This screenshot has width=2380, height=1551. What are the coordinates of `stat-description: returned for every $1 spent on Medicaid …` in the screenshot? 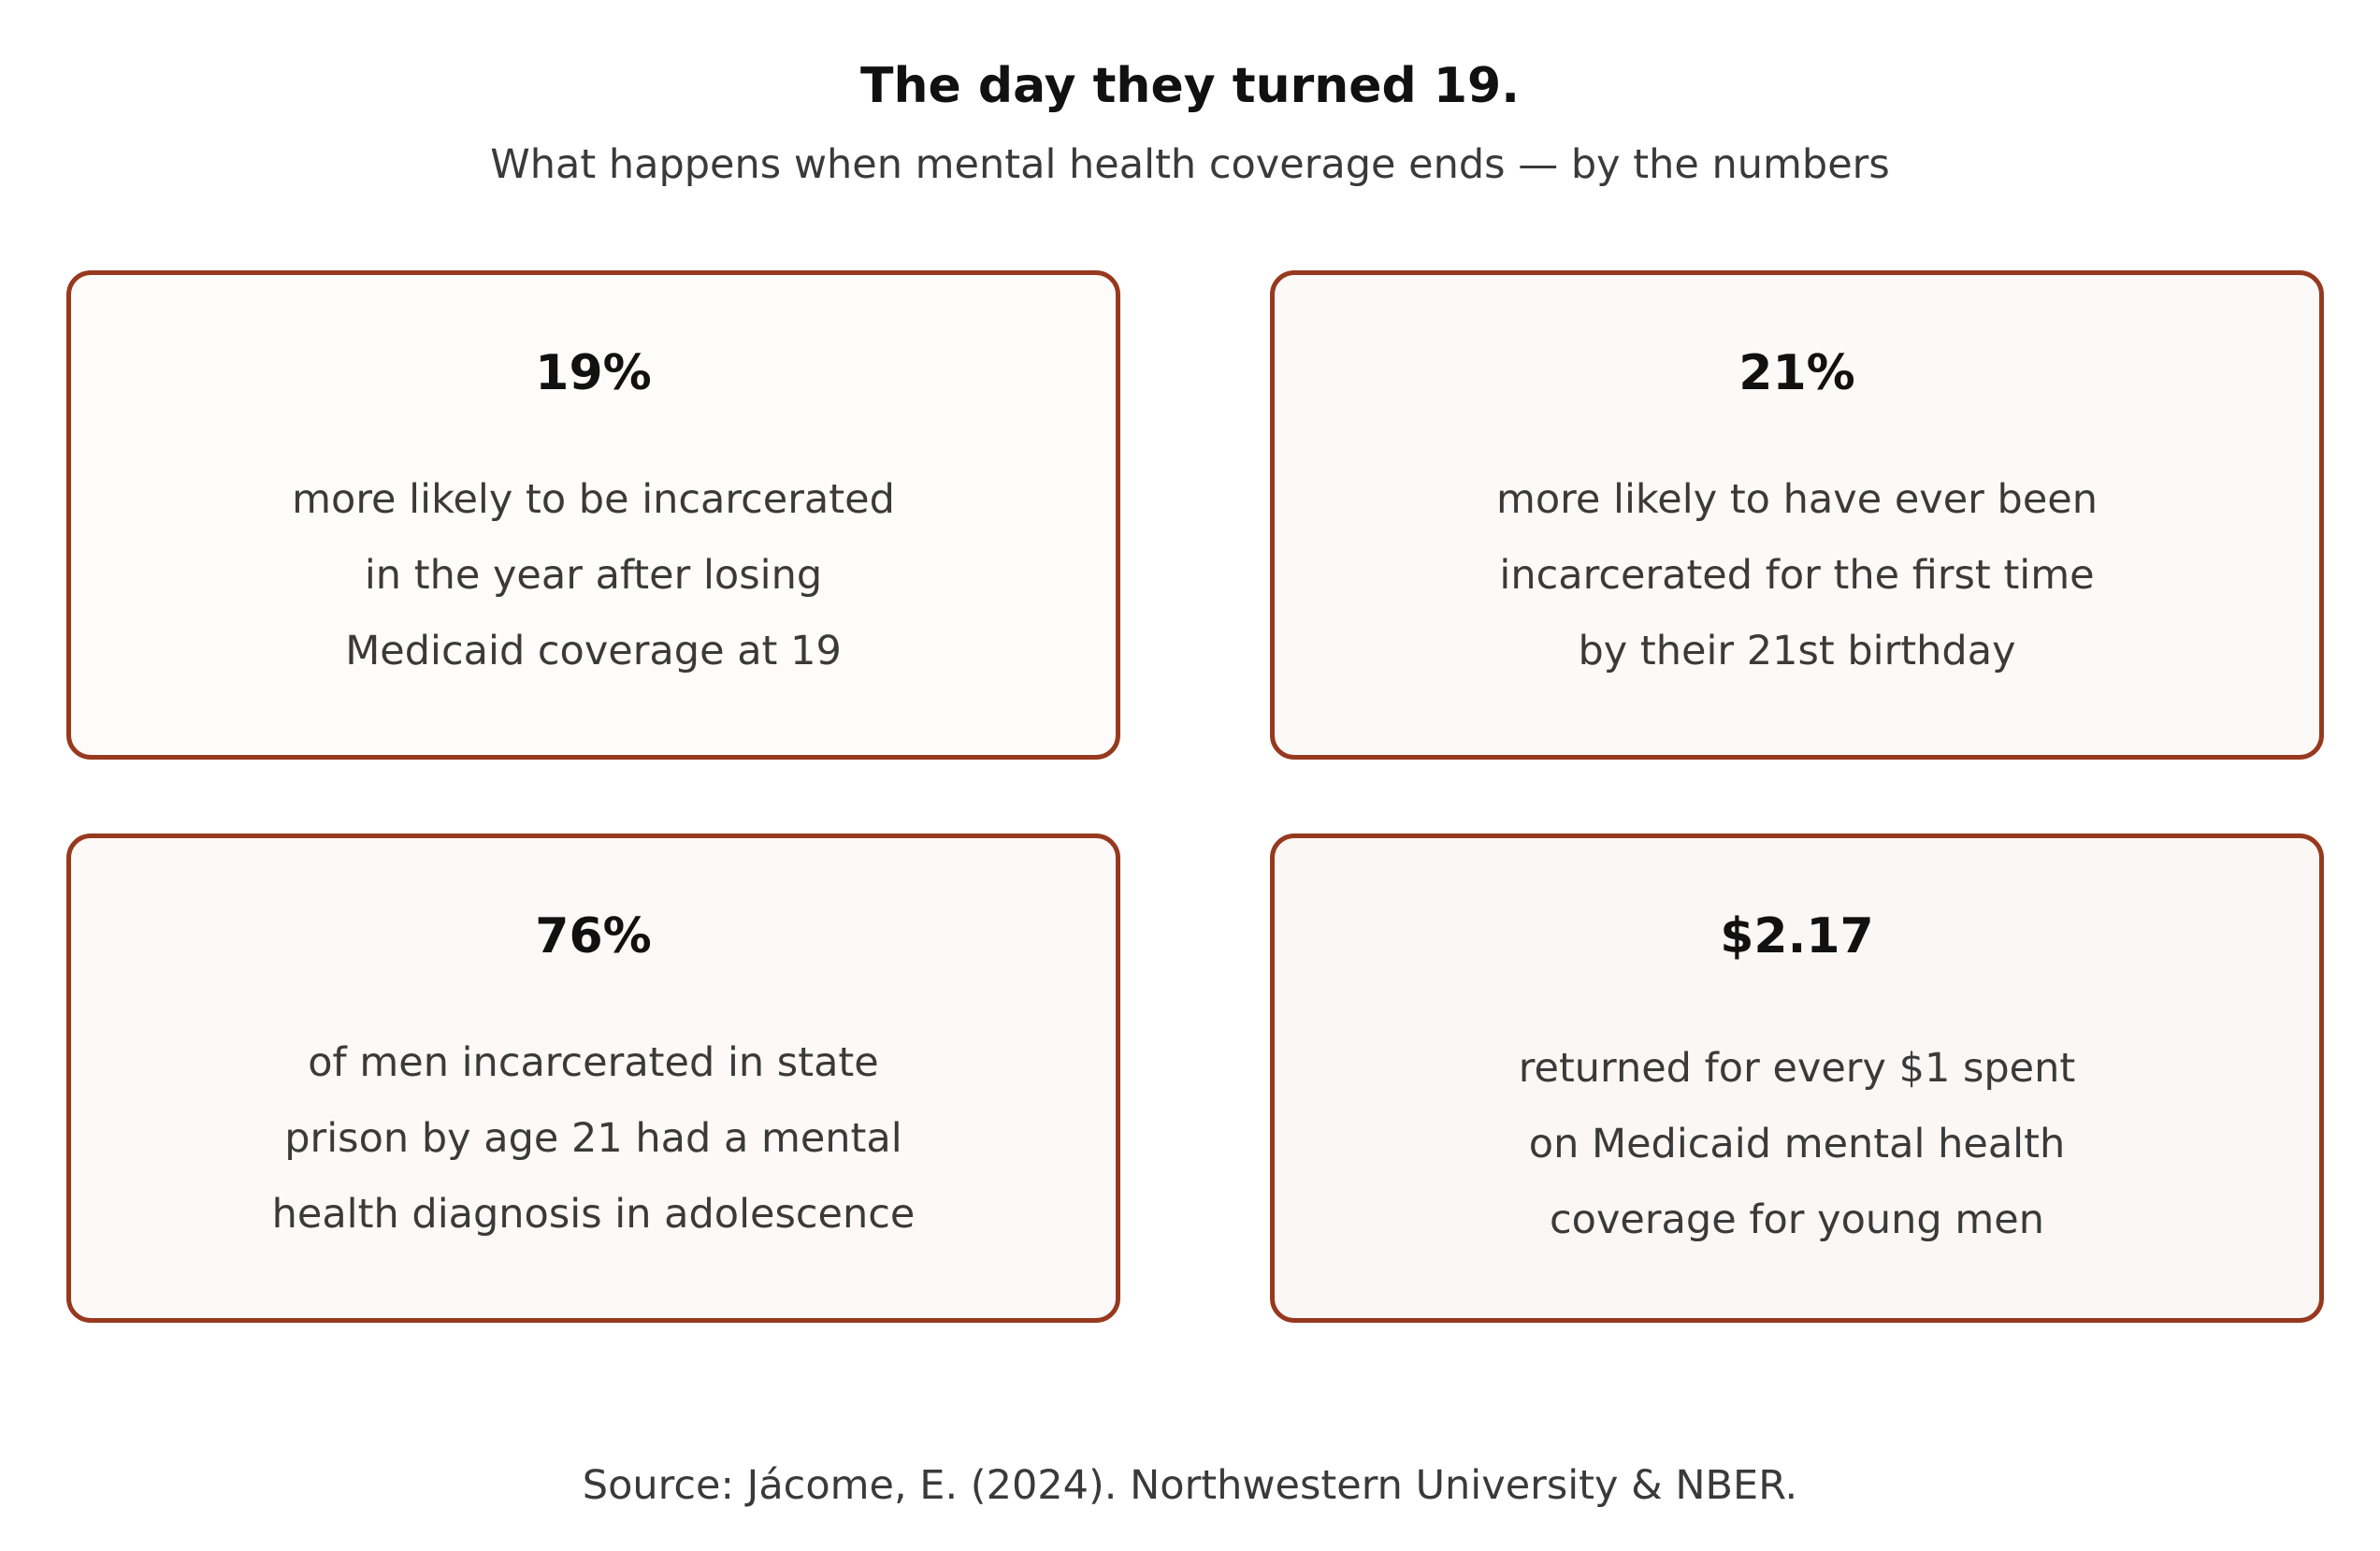 It's located at (1797, 1144).